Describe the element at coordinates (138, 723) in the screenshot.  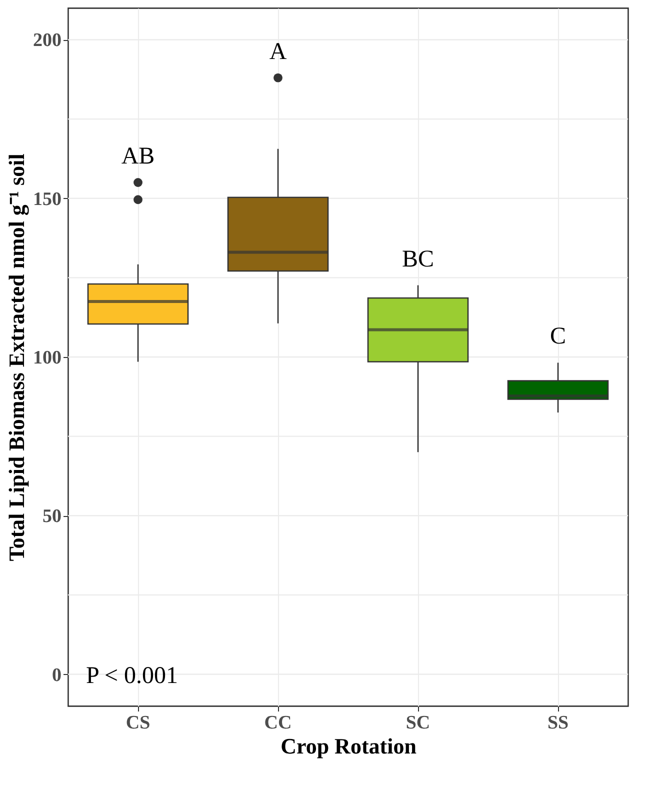
I see `x-tick-label: CS` at that location.